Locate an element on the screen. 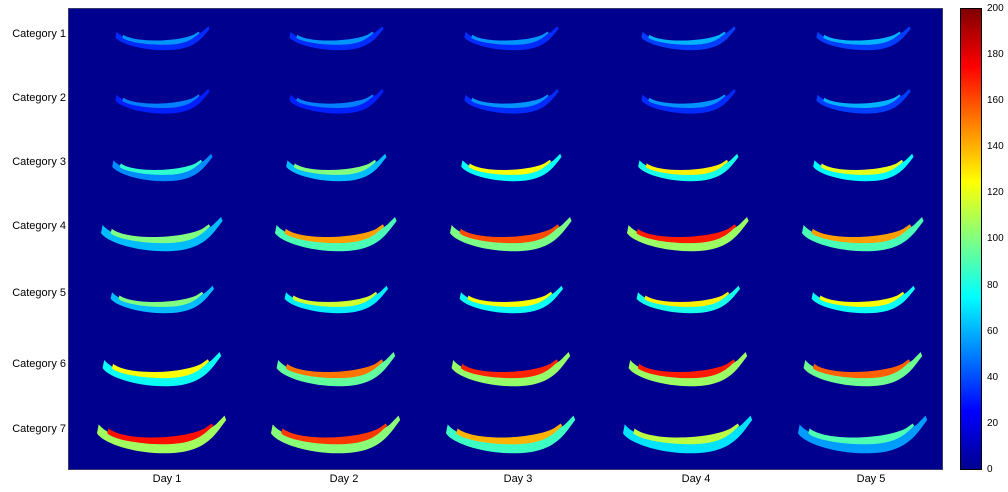 The image size is (1008, 492). colorbar-tick: 60 is located at coordinates (993, 331).